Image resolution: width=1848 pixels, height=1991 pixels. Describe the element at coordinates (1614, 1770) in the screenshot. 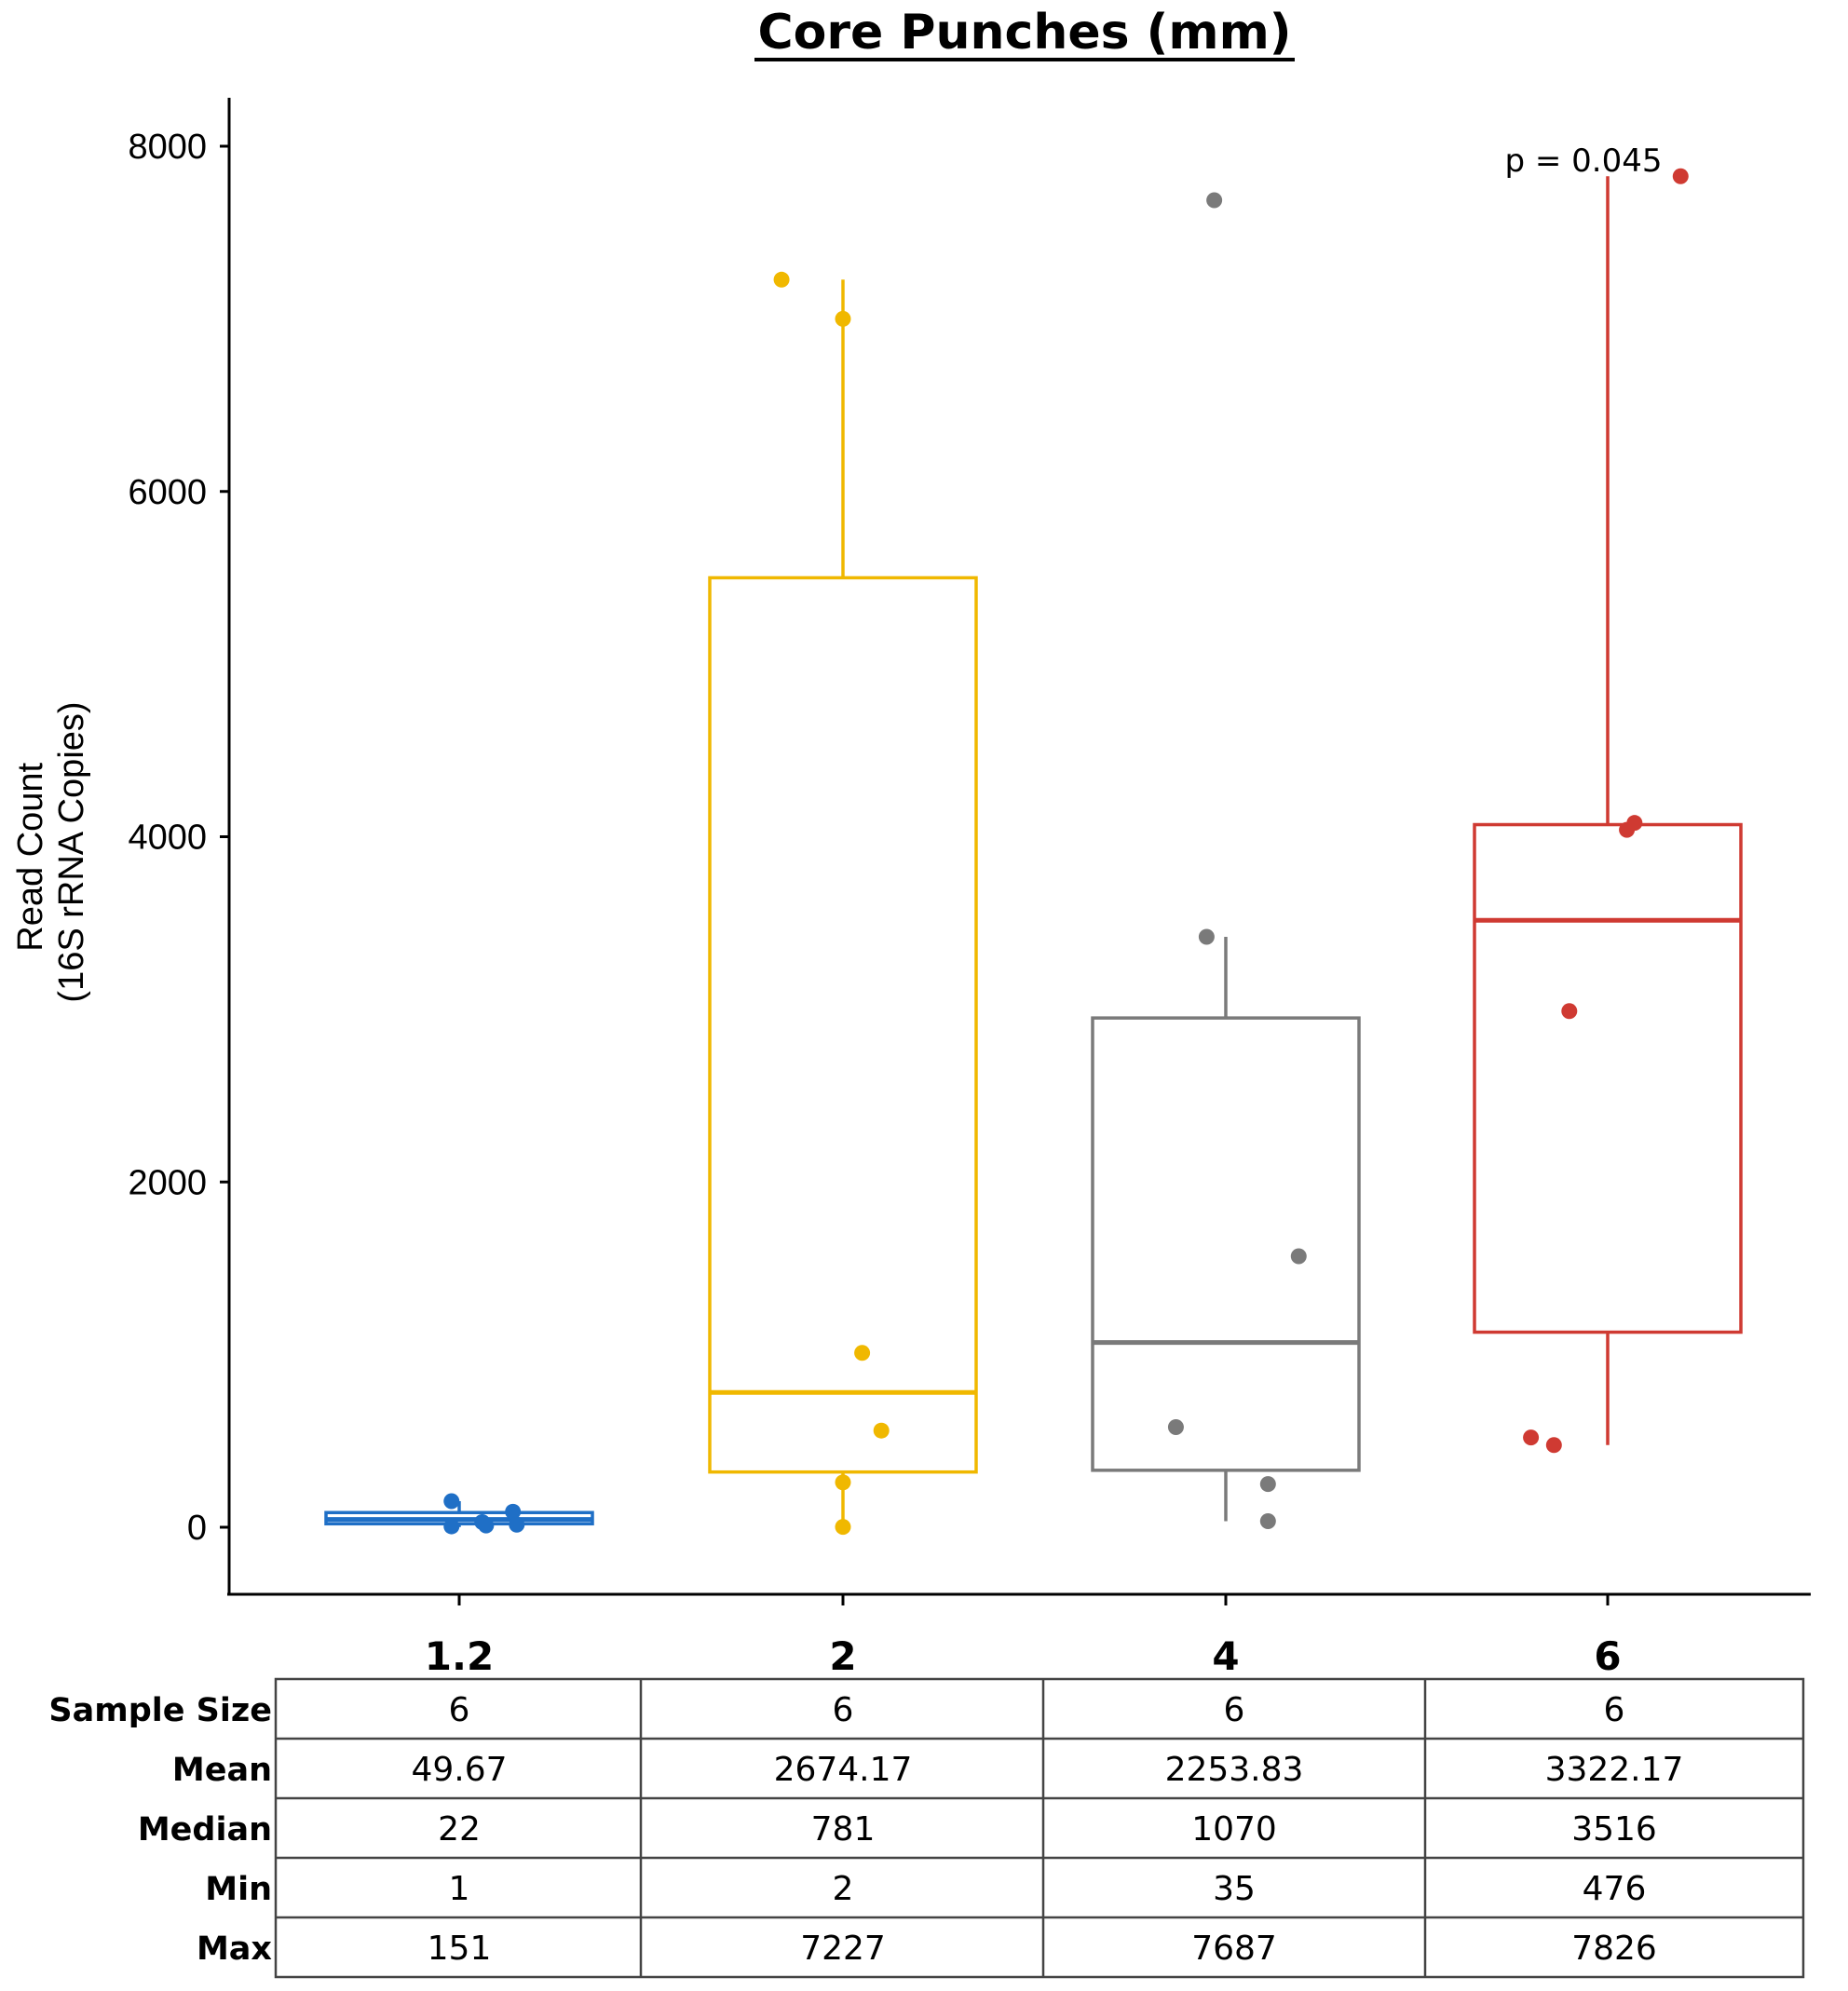

I see `table-cell: 3322.17` at that location.